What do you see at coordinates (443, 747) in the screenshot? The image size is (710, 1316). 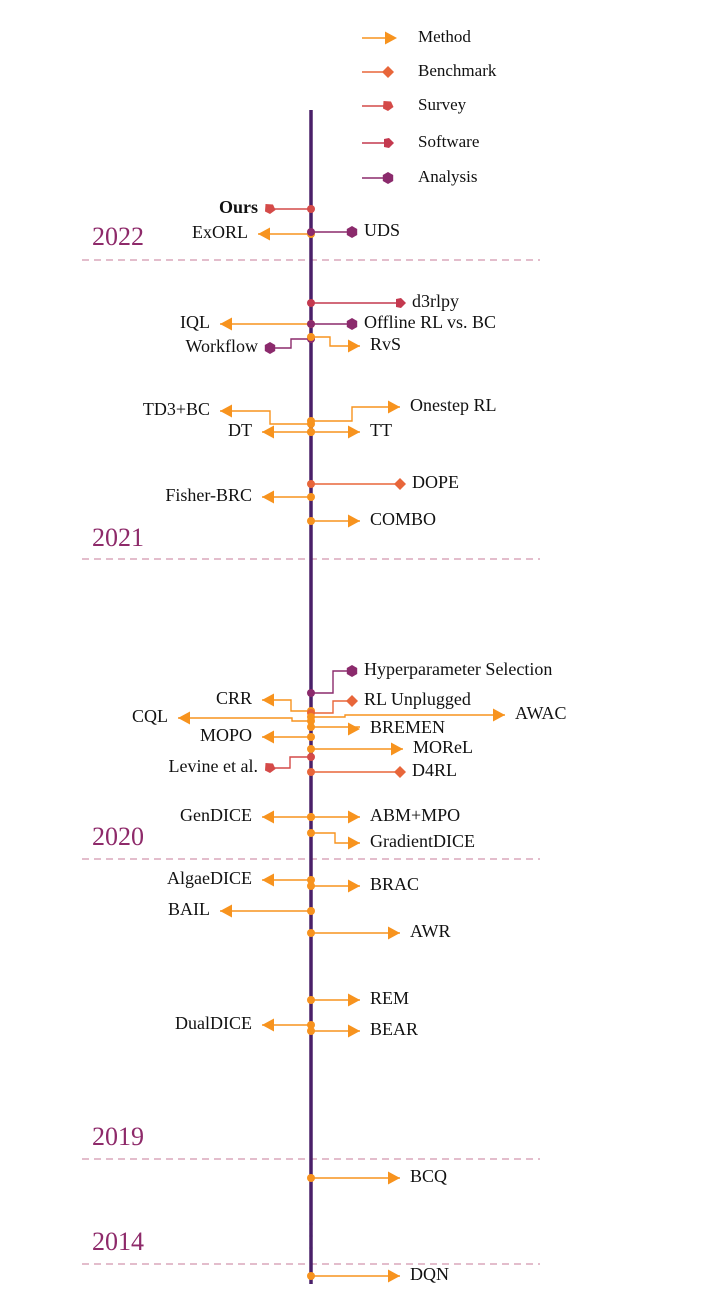 I see `entry-label-morel: MOReL` at bounding box center [443, 747].